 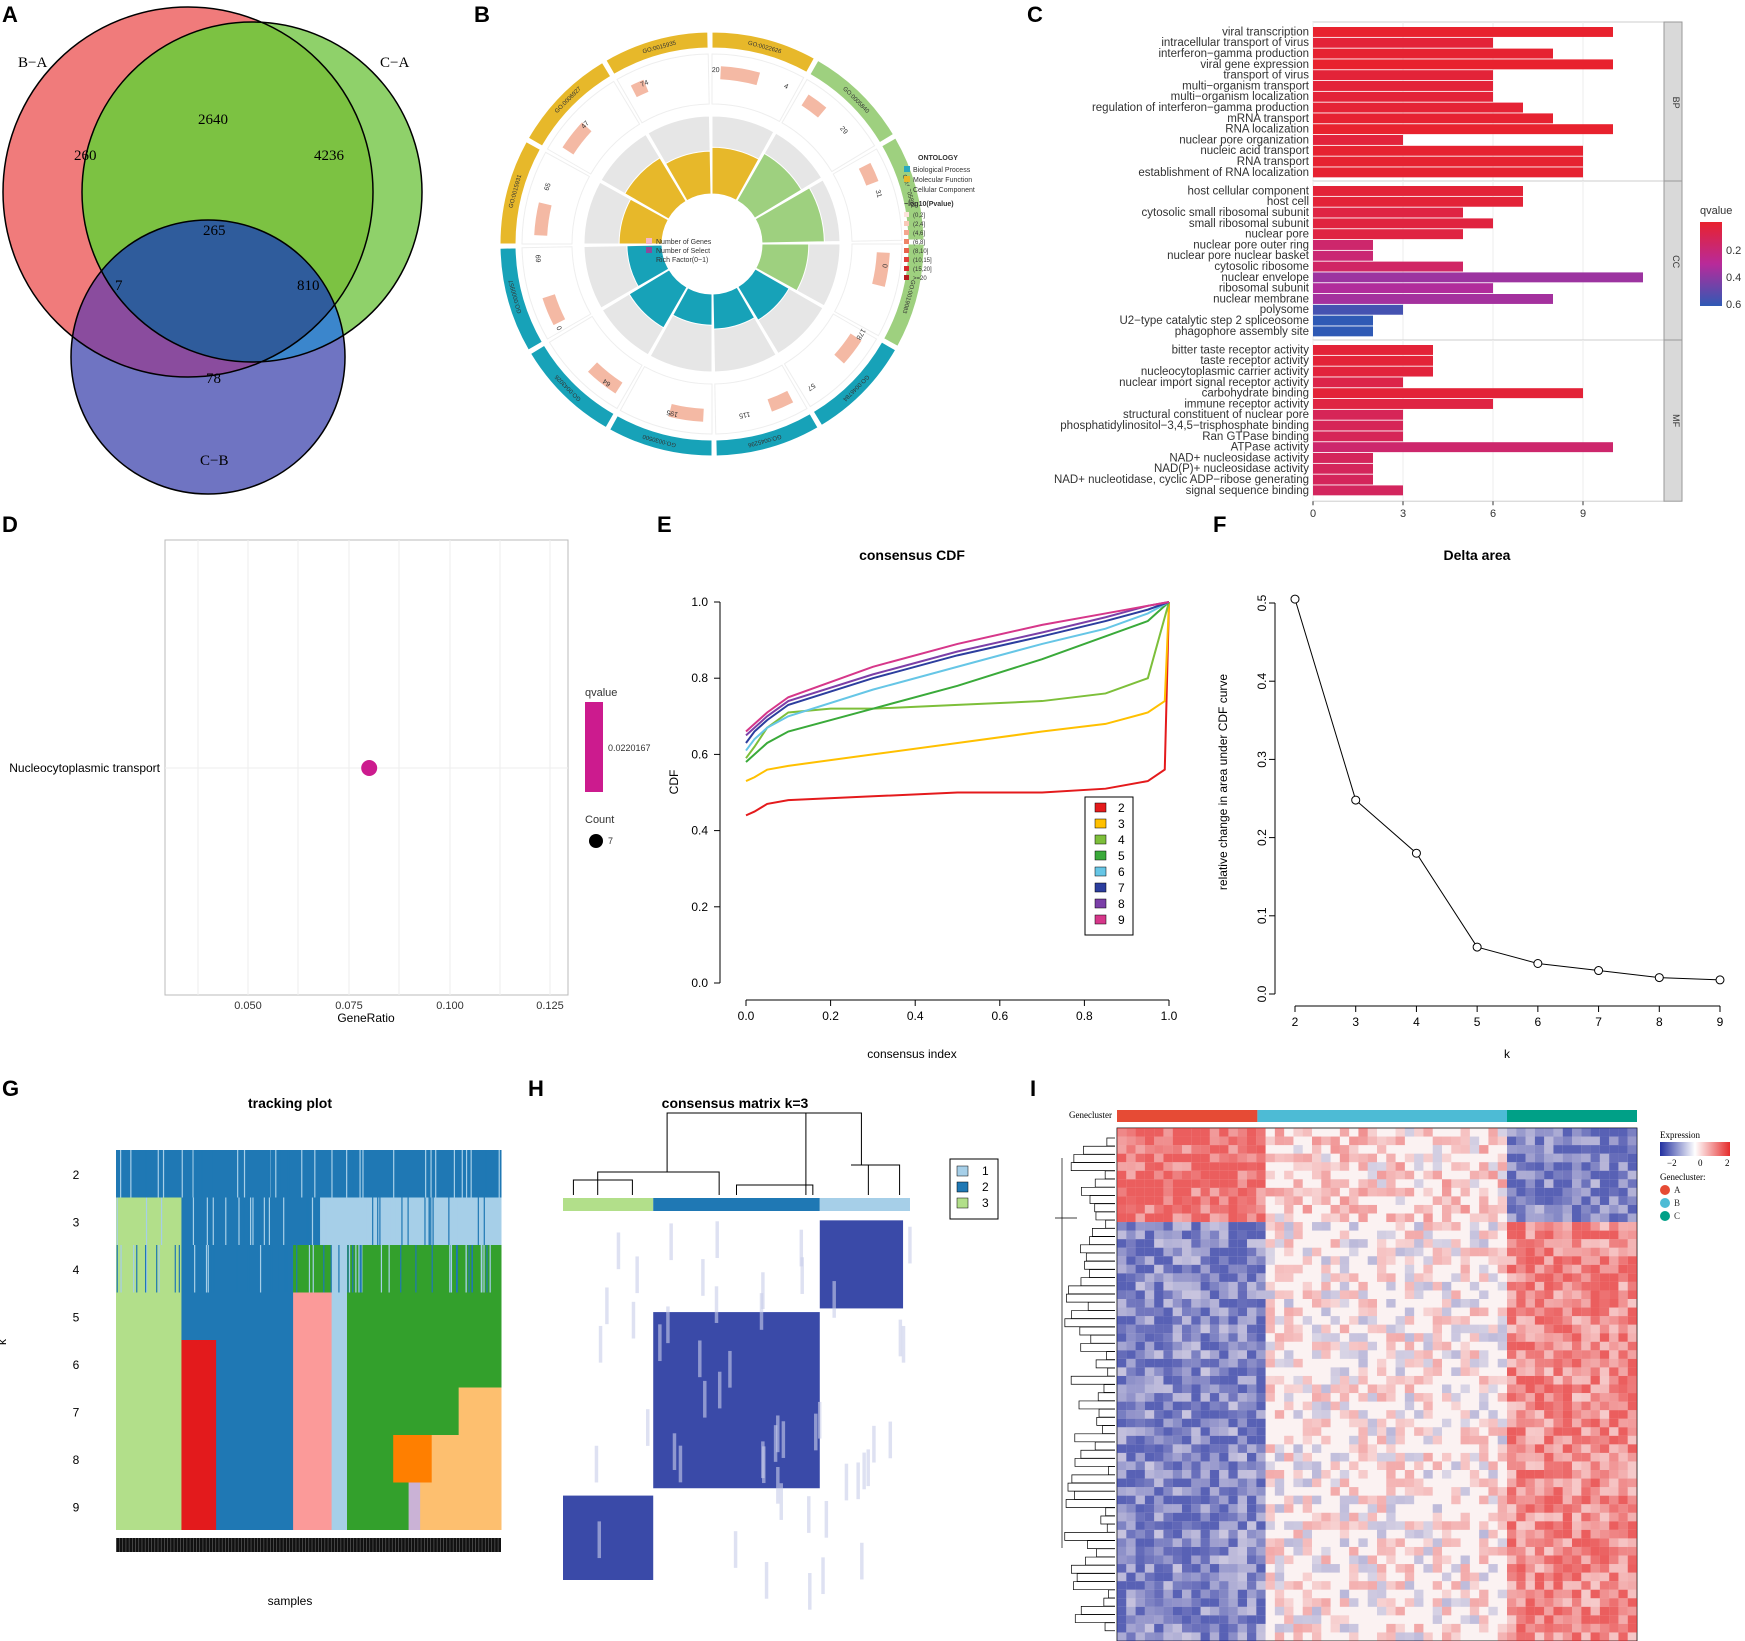 I want to click on go-rich-bar, so click(x=643, y=221).